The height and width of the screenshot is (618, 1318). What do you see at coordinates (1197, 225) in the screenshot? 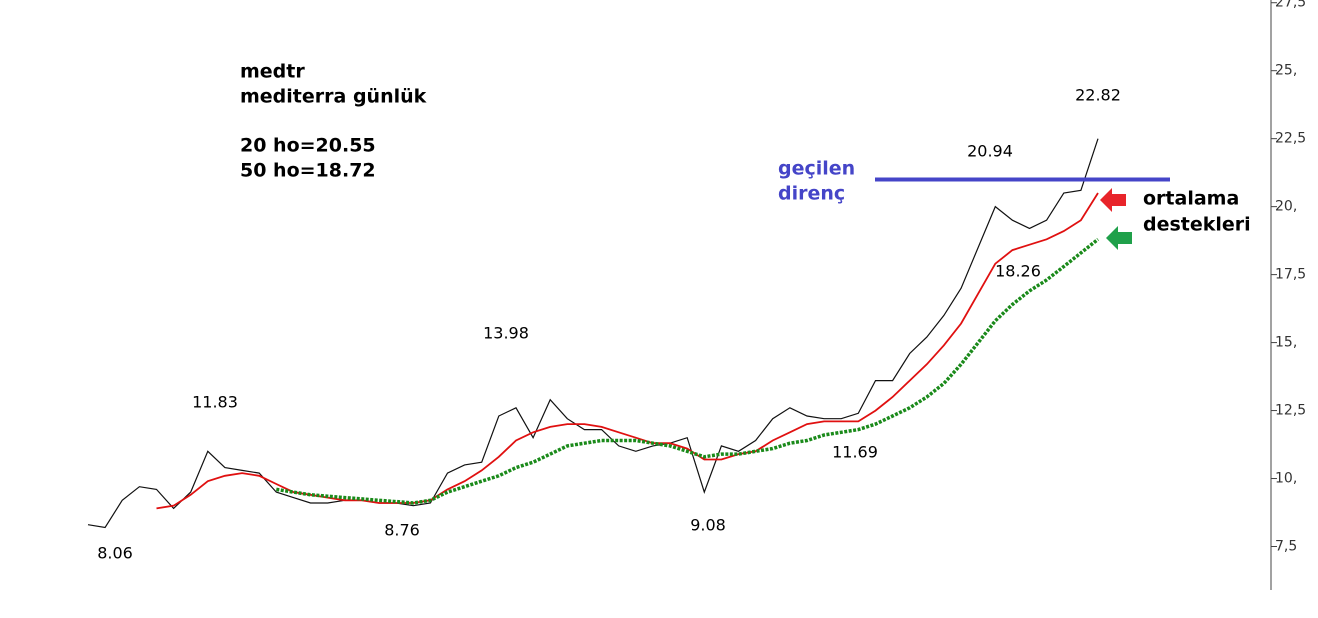
I see `support-label: destekleri` at bounding box center [1197, 225].